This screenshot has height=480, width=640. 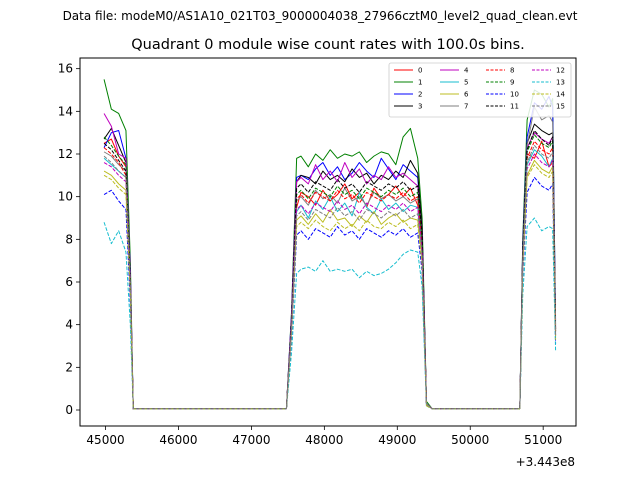 What do you see at coordinates (514, 95) in the screenshot?
I see `legend-label-10: 10` at bounding box center [514, 95].